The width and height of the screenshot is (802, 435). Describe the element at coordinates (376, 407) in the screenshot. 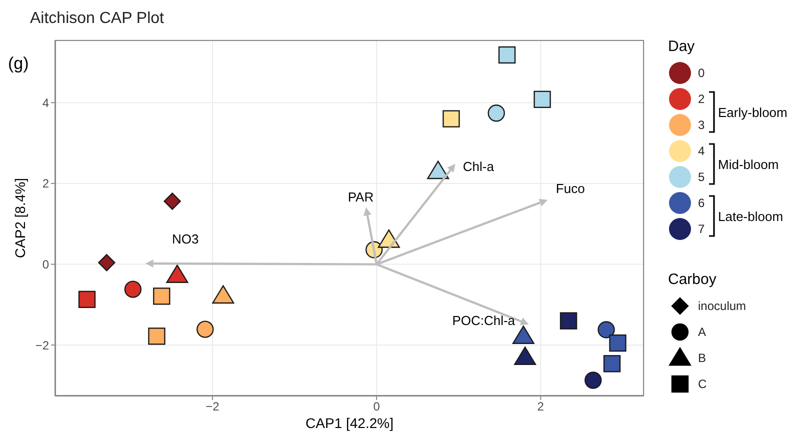

I see `x-tick-label: 0` at that location.